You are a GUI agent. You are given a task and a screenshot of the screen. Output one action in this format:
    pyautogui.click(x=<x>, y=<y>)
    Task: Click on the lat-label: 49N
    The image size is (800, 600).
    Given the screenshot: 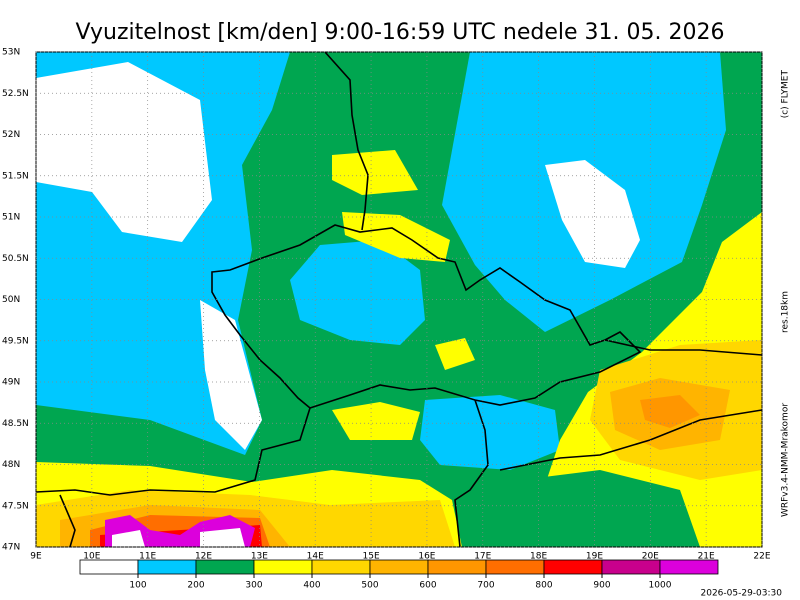 What is the action you would take?
    pyautogui.click(x=11, y=383)
    